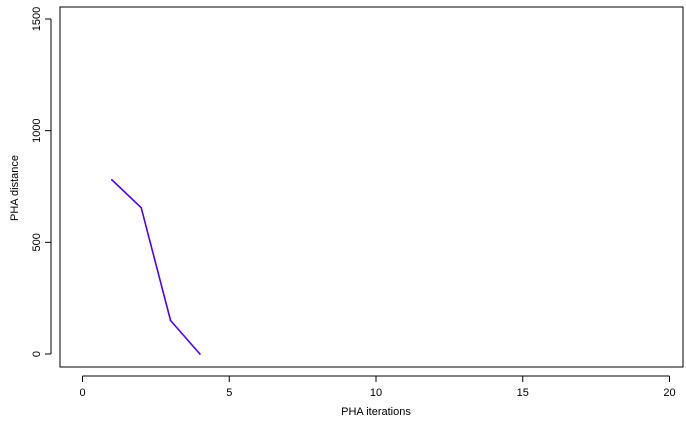  What do you see at coordinates (37, 130) in the screenshot?
I see `y-tick-label: 1000` at bounding box center [37, 130].